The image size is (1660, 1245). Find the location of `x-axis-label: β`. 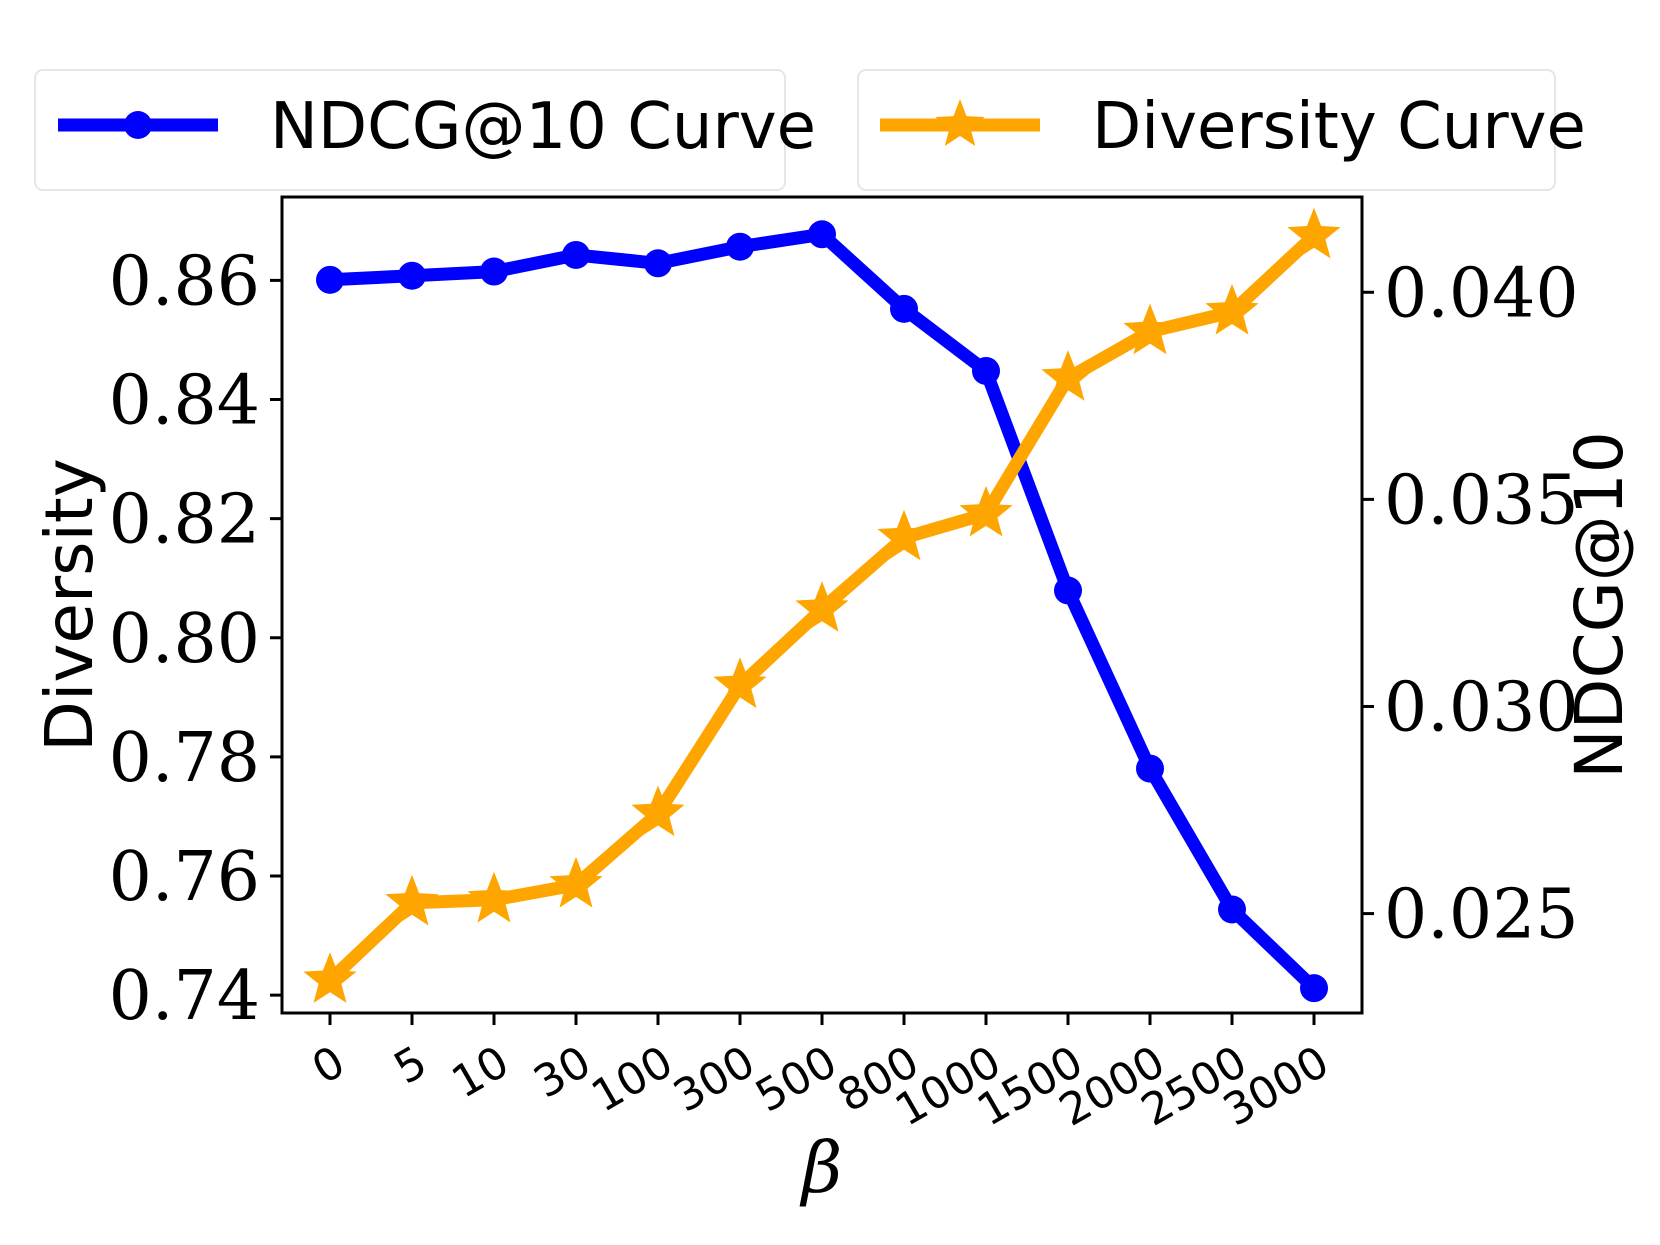

x-axis-label: β is located at coordinates (820, 1168).